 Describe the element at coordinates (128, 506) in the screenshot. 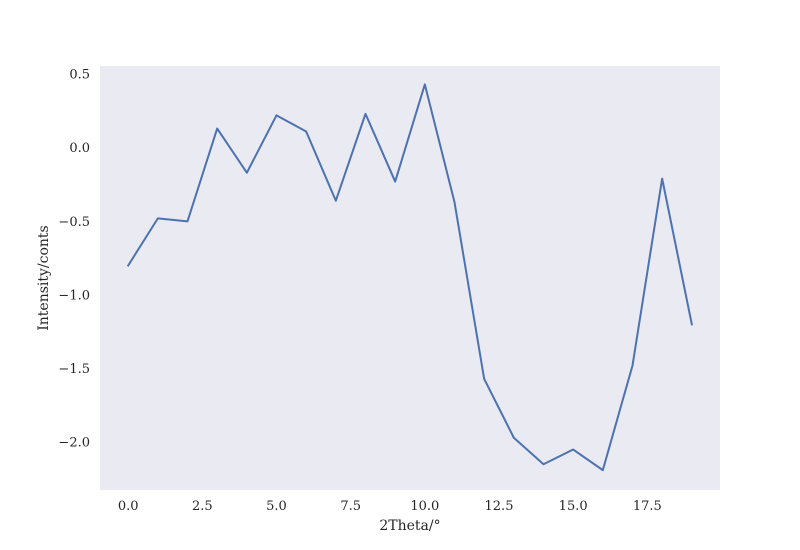

I see `x-tick-label: 0.0` at that location.